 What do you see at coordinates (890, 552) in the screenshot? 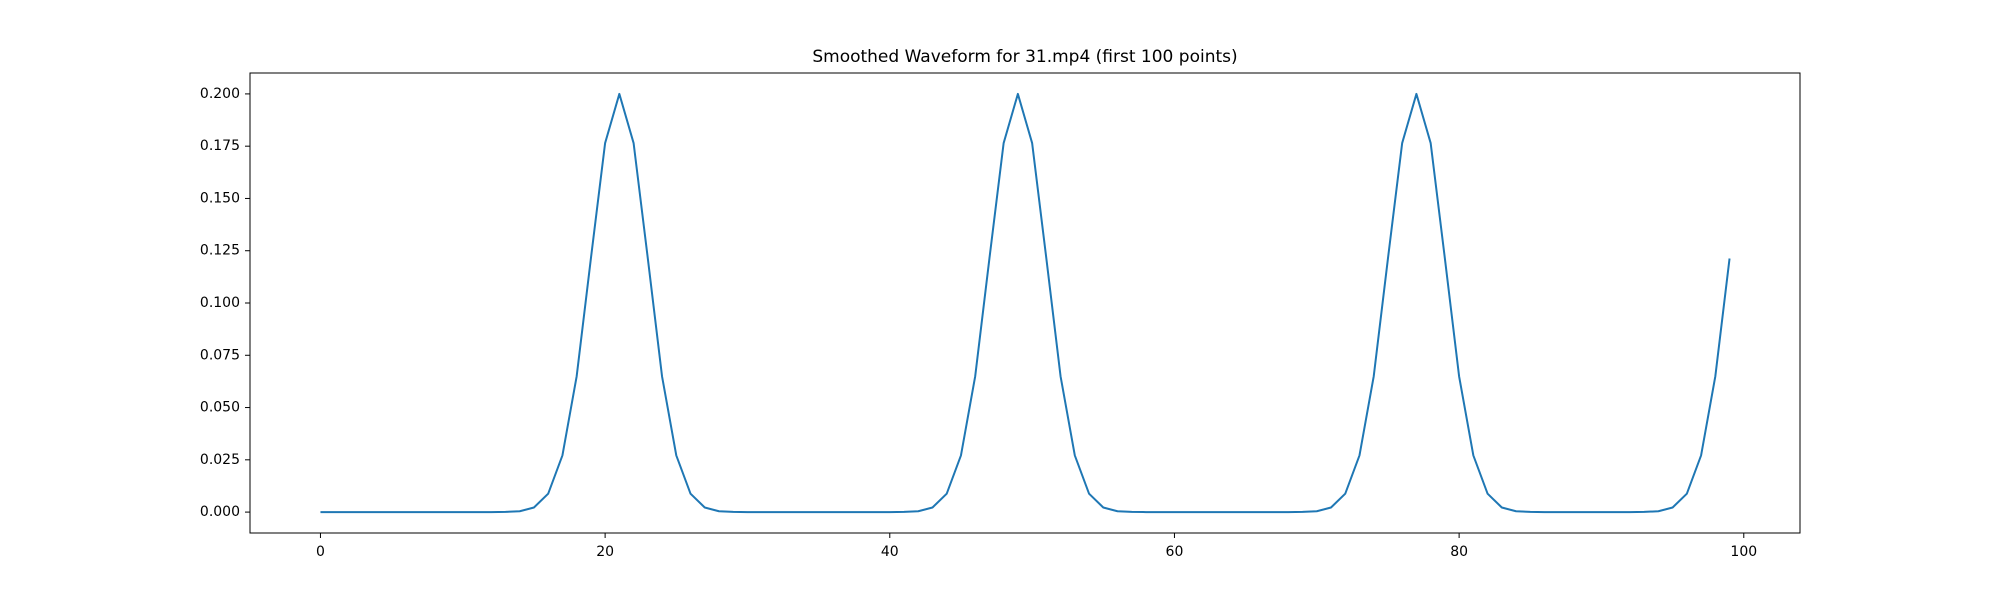
I see `x-tick-label: 40` at bounding box center [890, 552].